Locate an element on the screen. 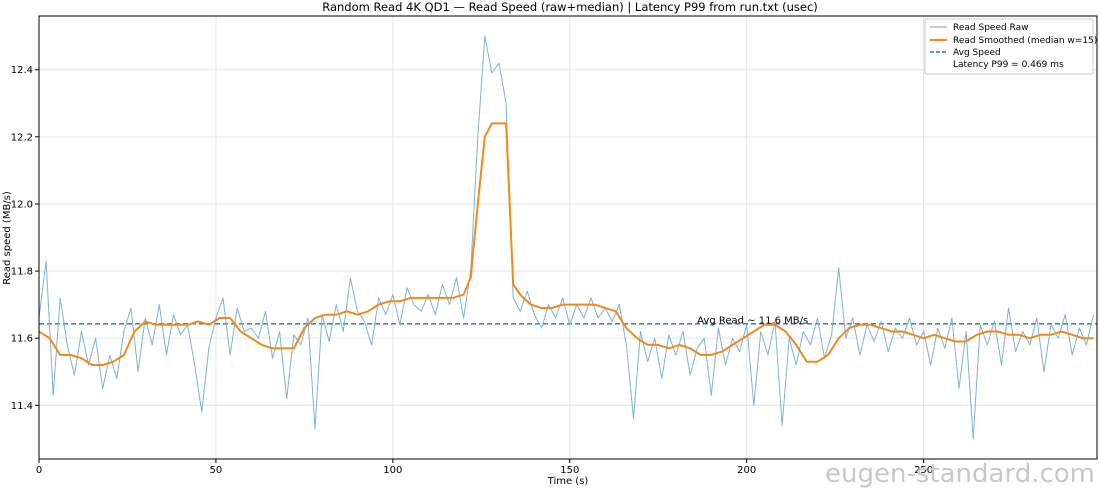 This screenshot has height=488, width=1100. x-tick-label: 250 is located at coordinates (923, 470).